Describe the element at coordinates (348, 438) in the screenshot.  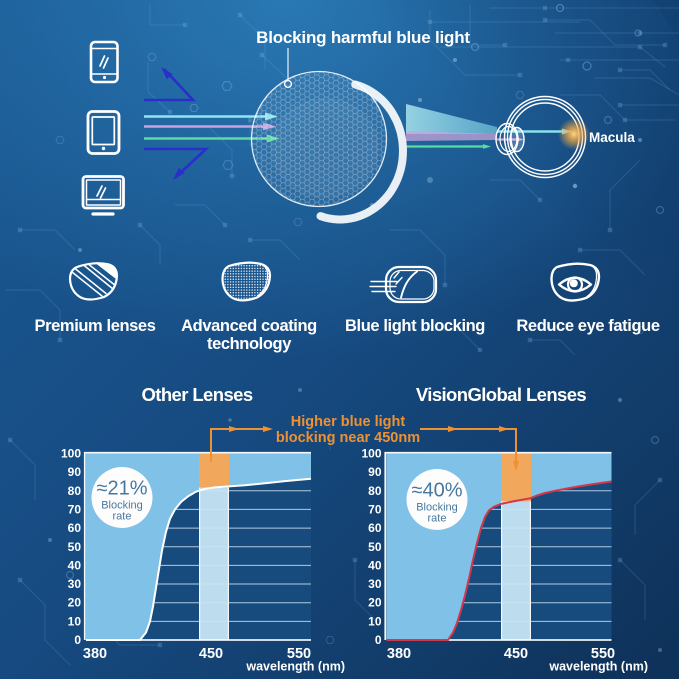
I see `svg-text: blocking near 450nm` at that location.